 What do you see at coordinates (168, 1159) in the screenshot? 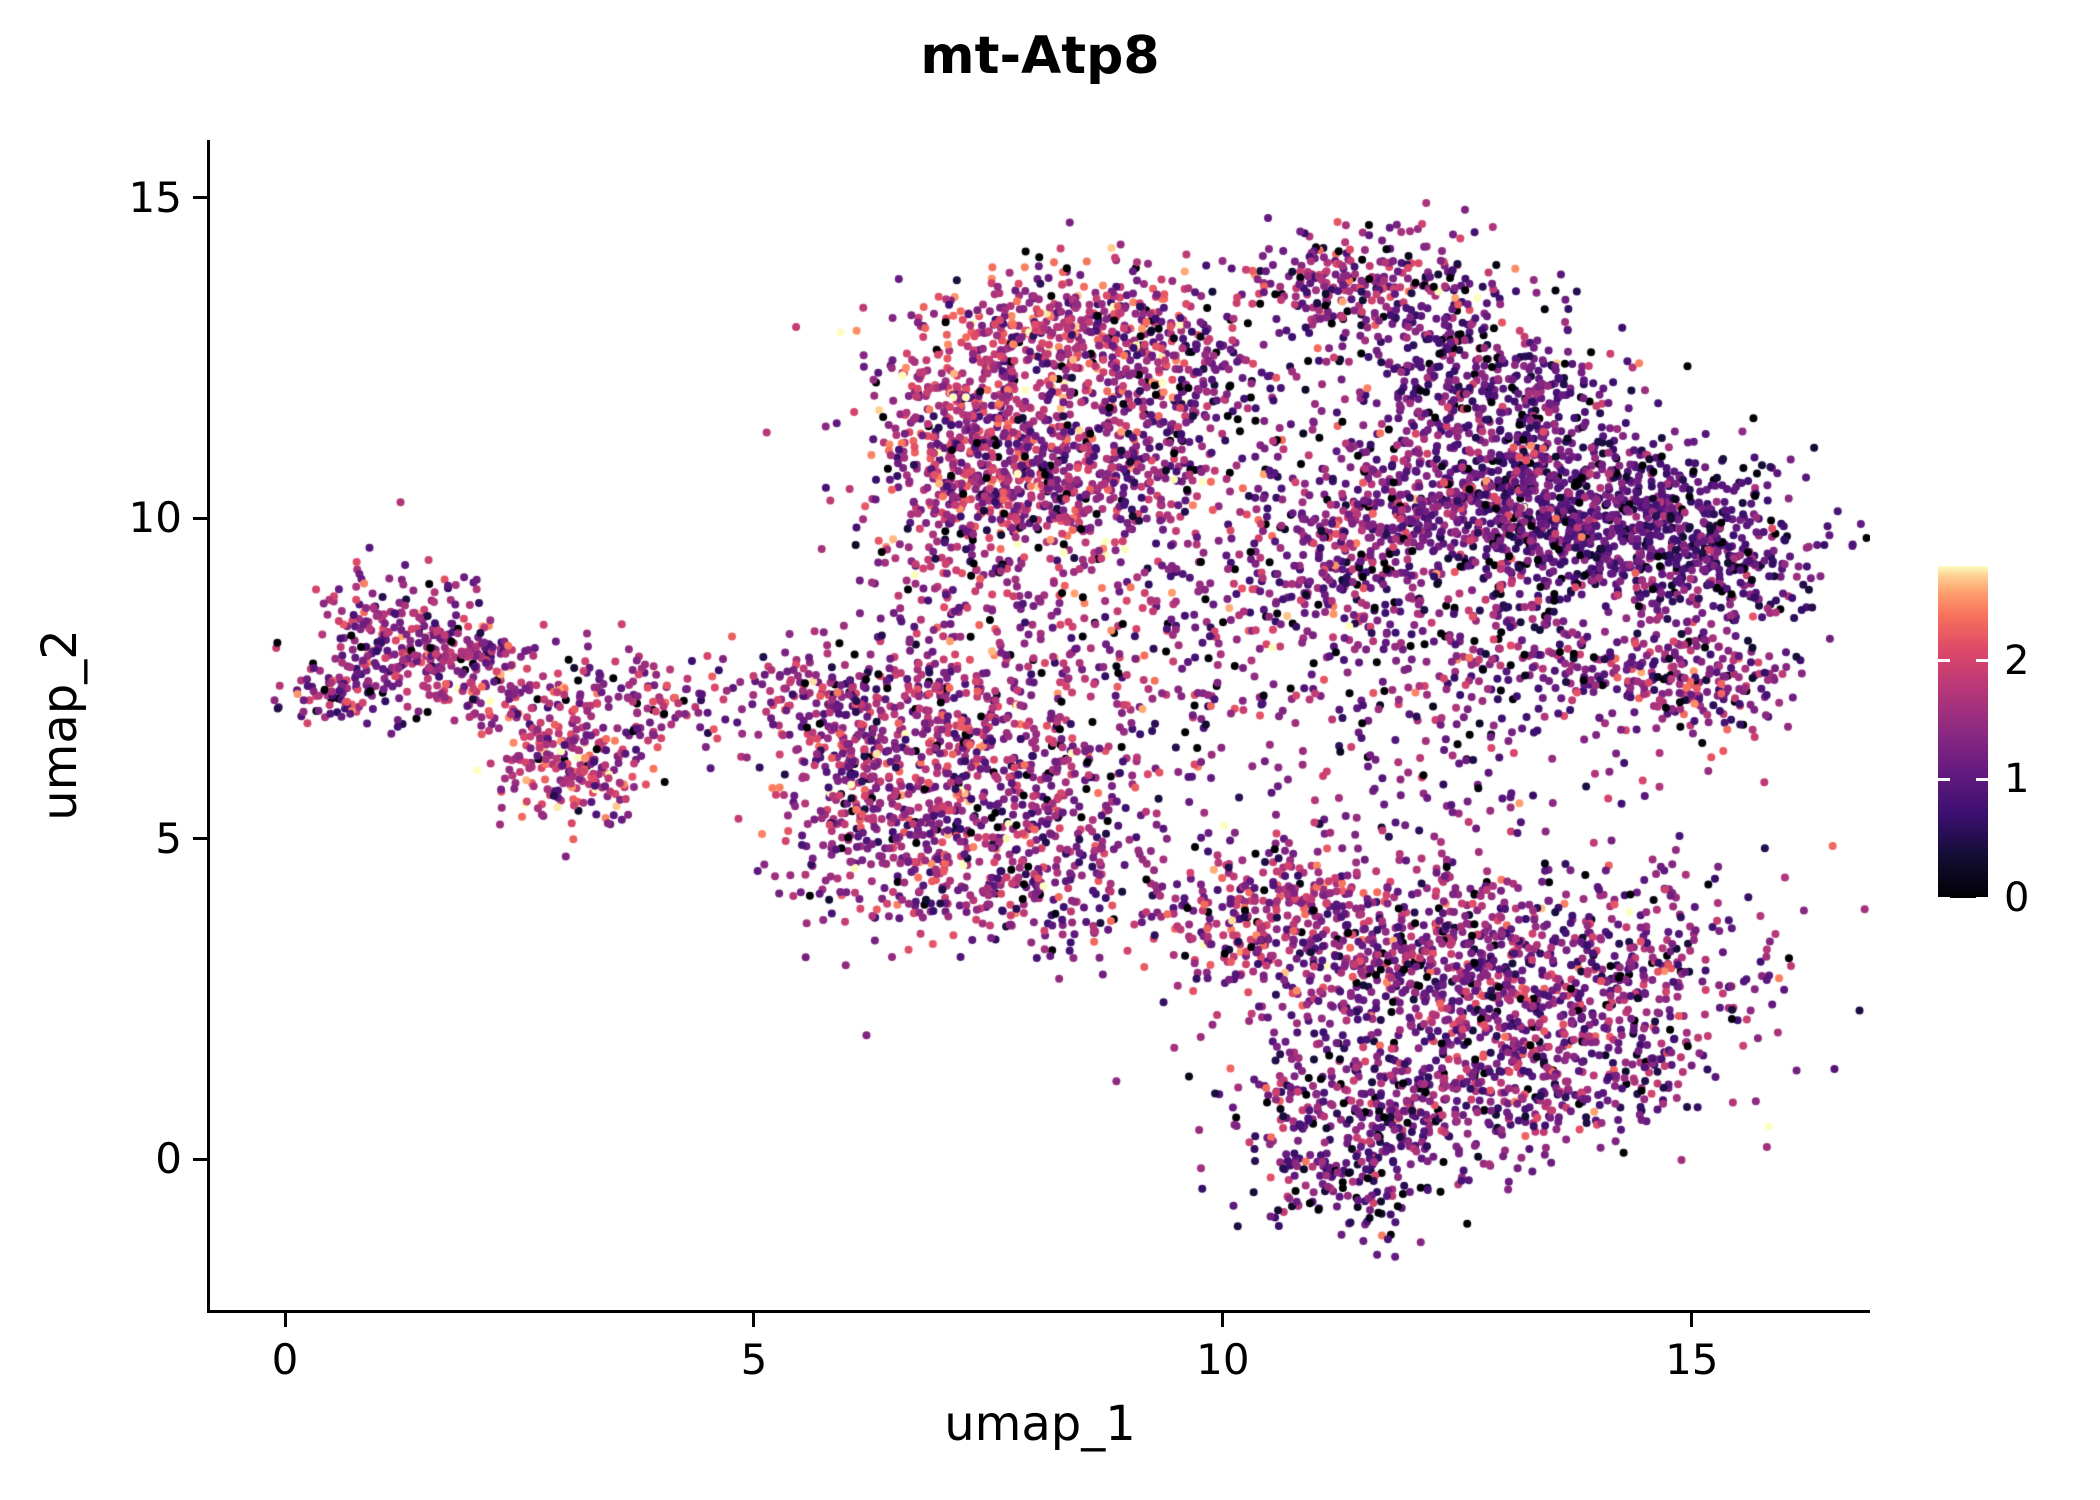
I see `y-tick-label: 0` at bounding box center [168, 1159].